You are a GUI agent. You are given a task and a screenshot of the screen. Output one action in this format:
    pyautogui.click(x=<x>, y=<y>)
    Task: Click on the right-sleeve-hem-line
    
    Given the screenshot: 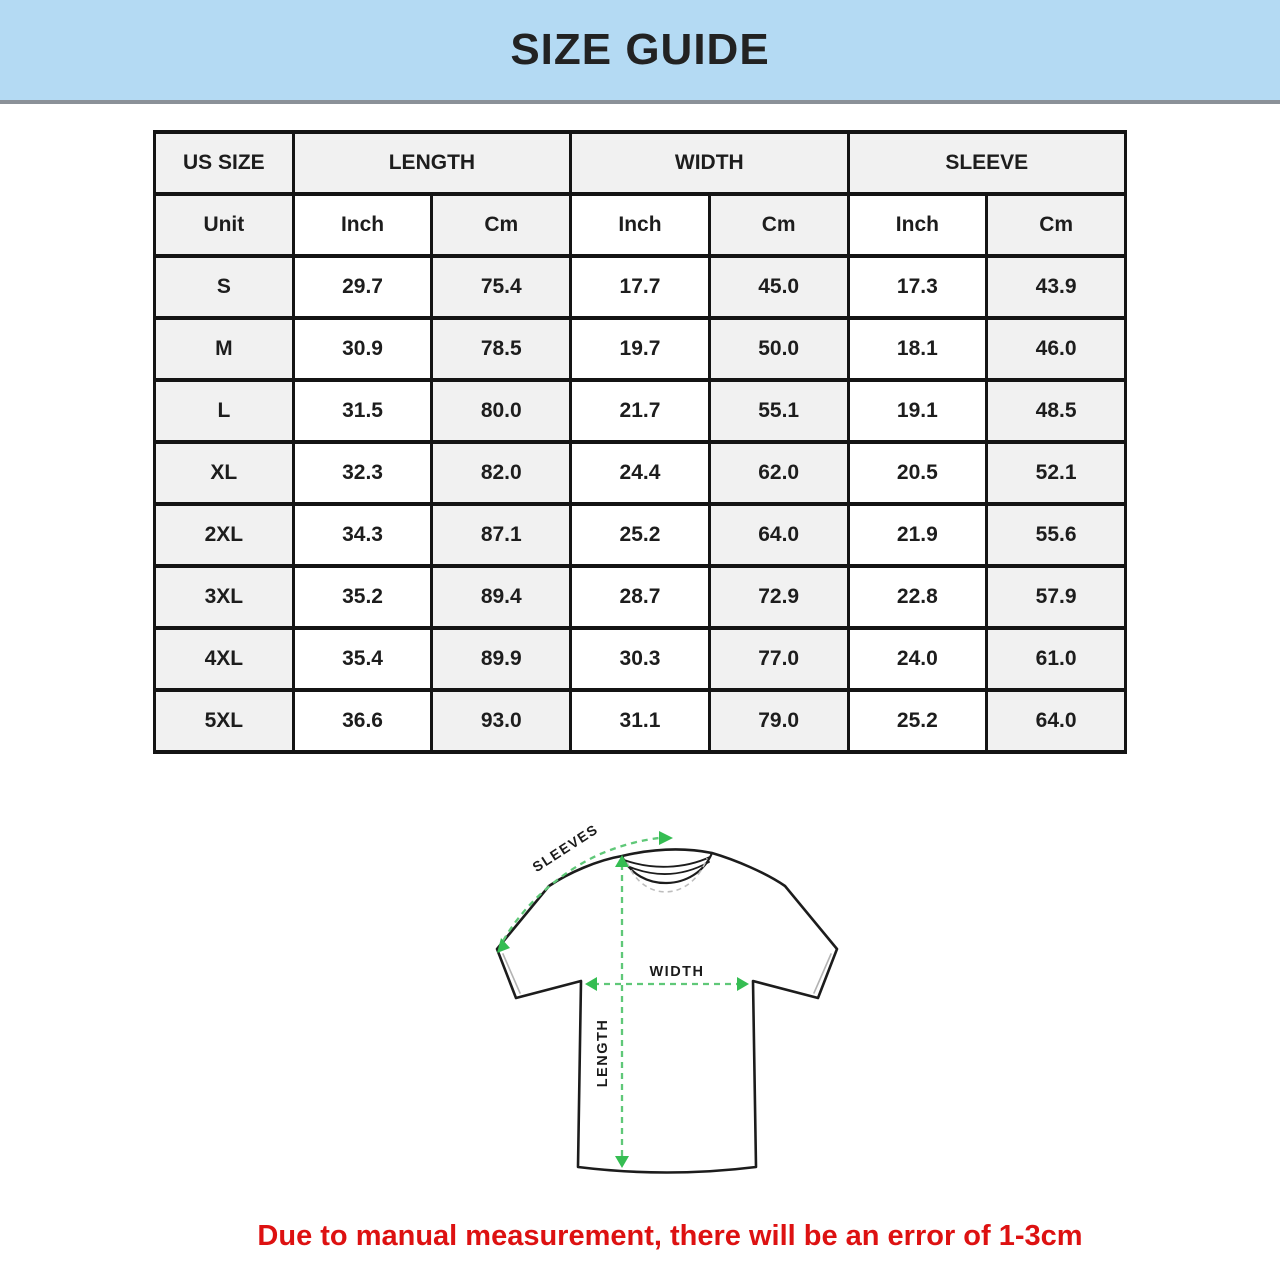 What is the action you would take?
    pyautogui.click(x=822, y=973)
    